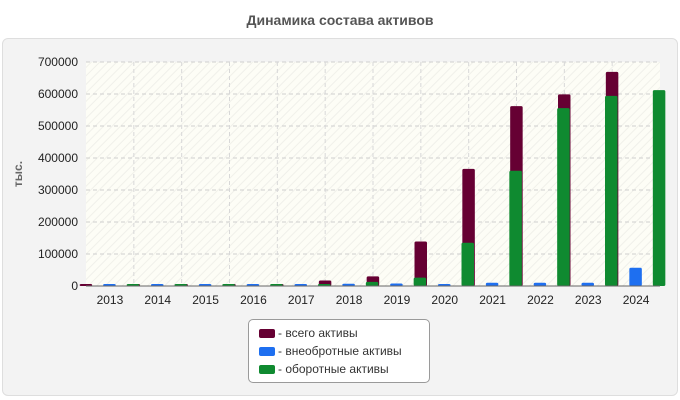 The width and height of the screenshot is (680, 400). What do you see at coordinates (349, 300) in the screenshot?
I see `x-tick-label: 2018` at bounding box center [349, 300].